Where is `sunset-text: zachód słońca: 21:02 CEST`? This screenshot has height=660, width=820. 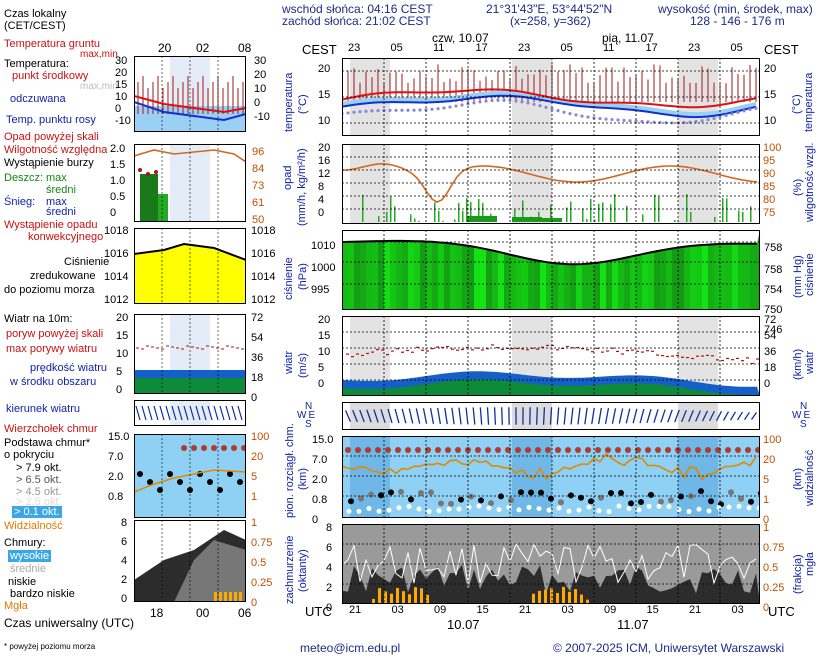 sunset-text: zachód słońca: 21:02 CEST is located at coordinates (356, 21).